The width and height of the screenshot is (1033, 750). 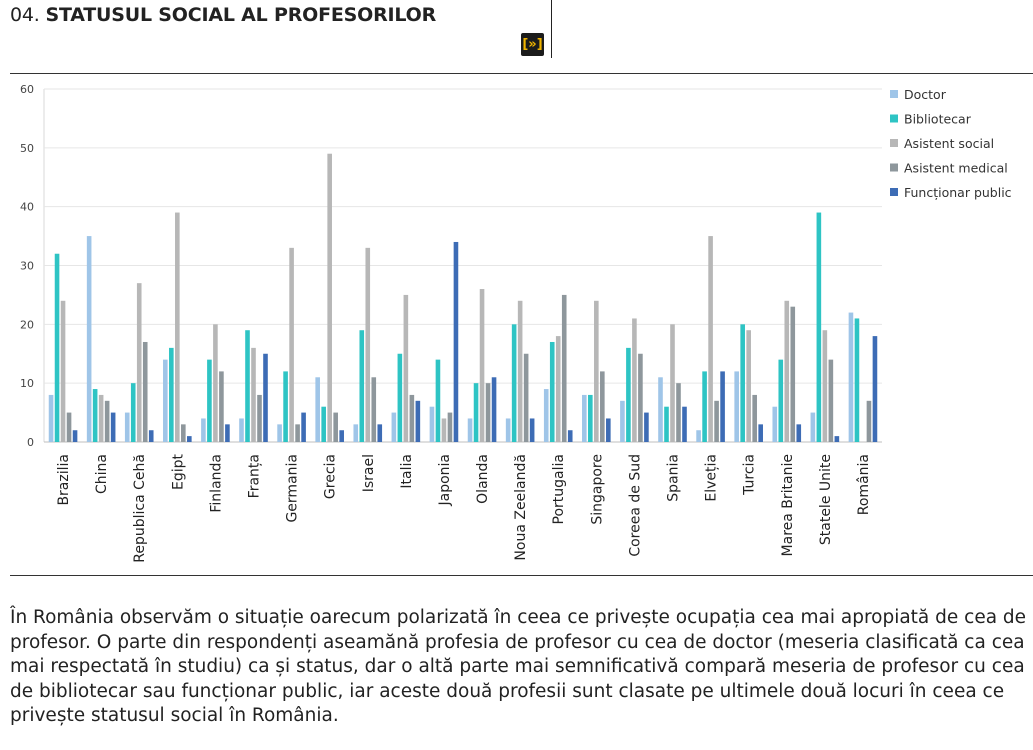 What do you see at coordinates (521, 575) in the screenshot?
I see `bottom-divider` at bounding box center [521, 575].